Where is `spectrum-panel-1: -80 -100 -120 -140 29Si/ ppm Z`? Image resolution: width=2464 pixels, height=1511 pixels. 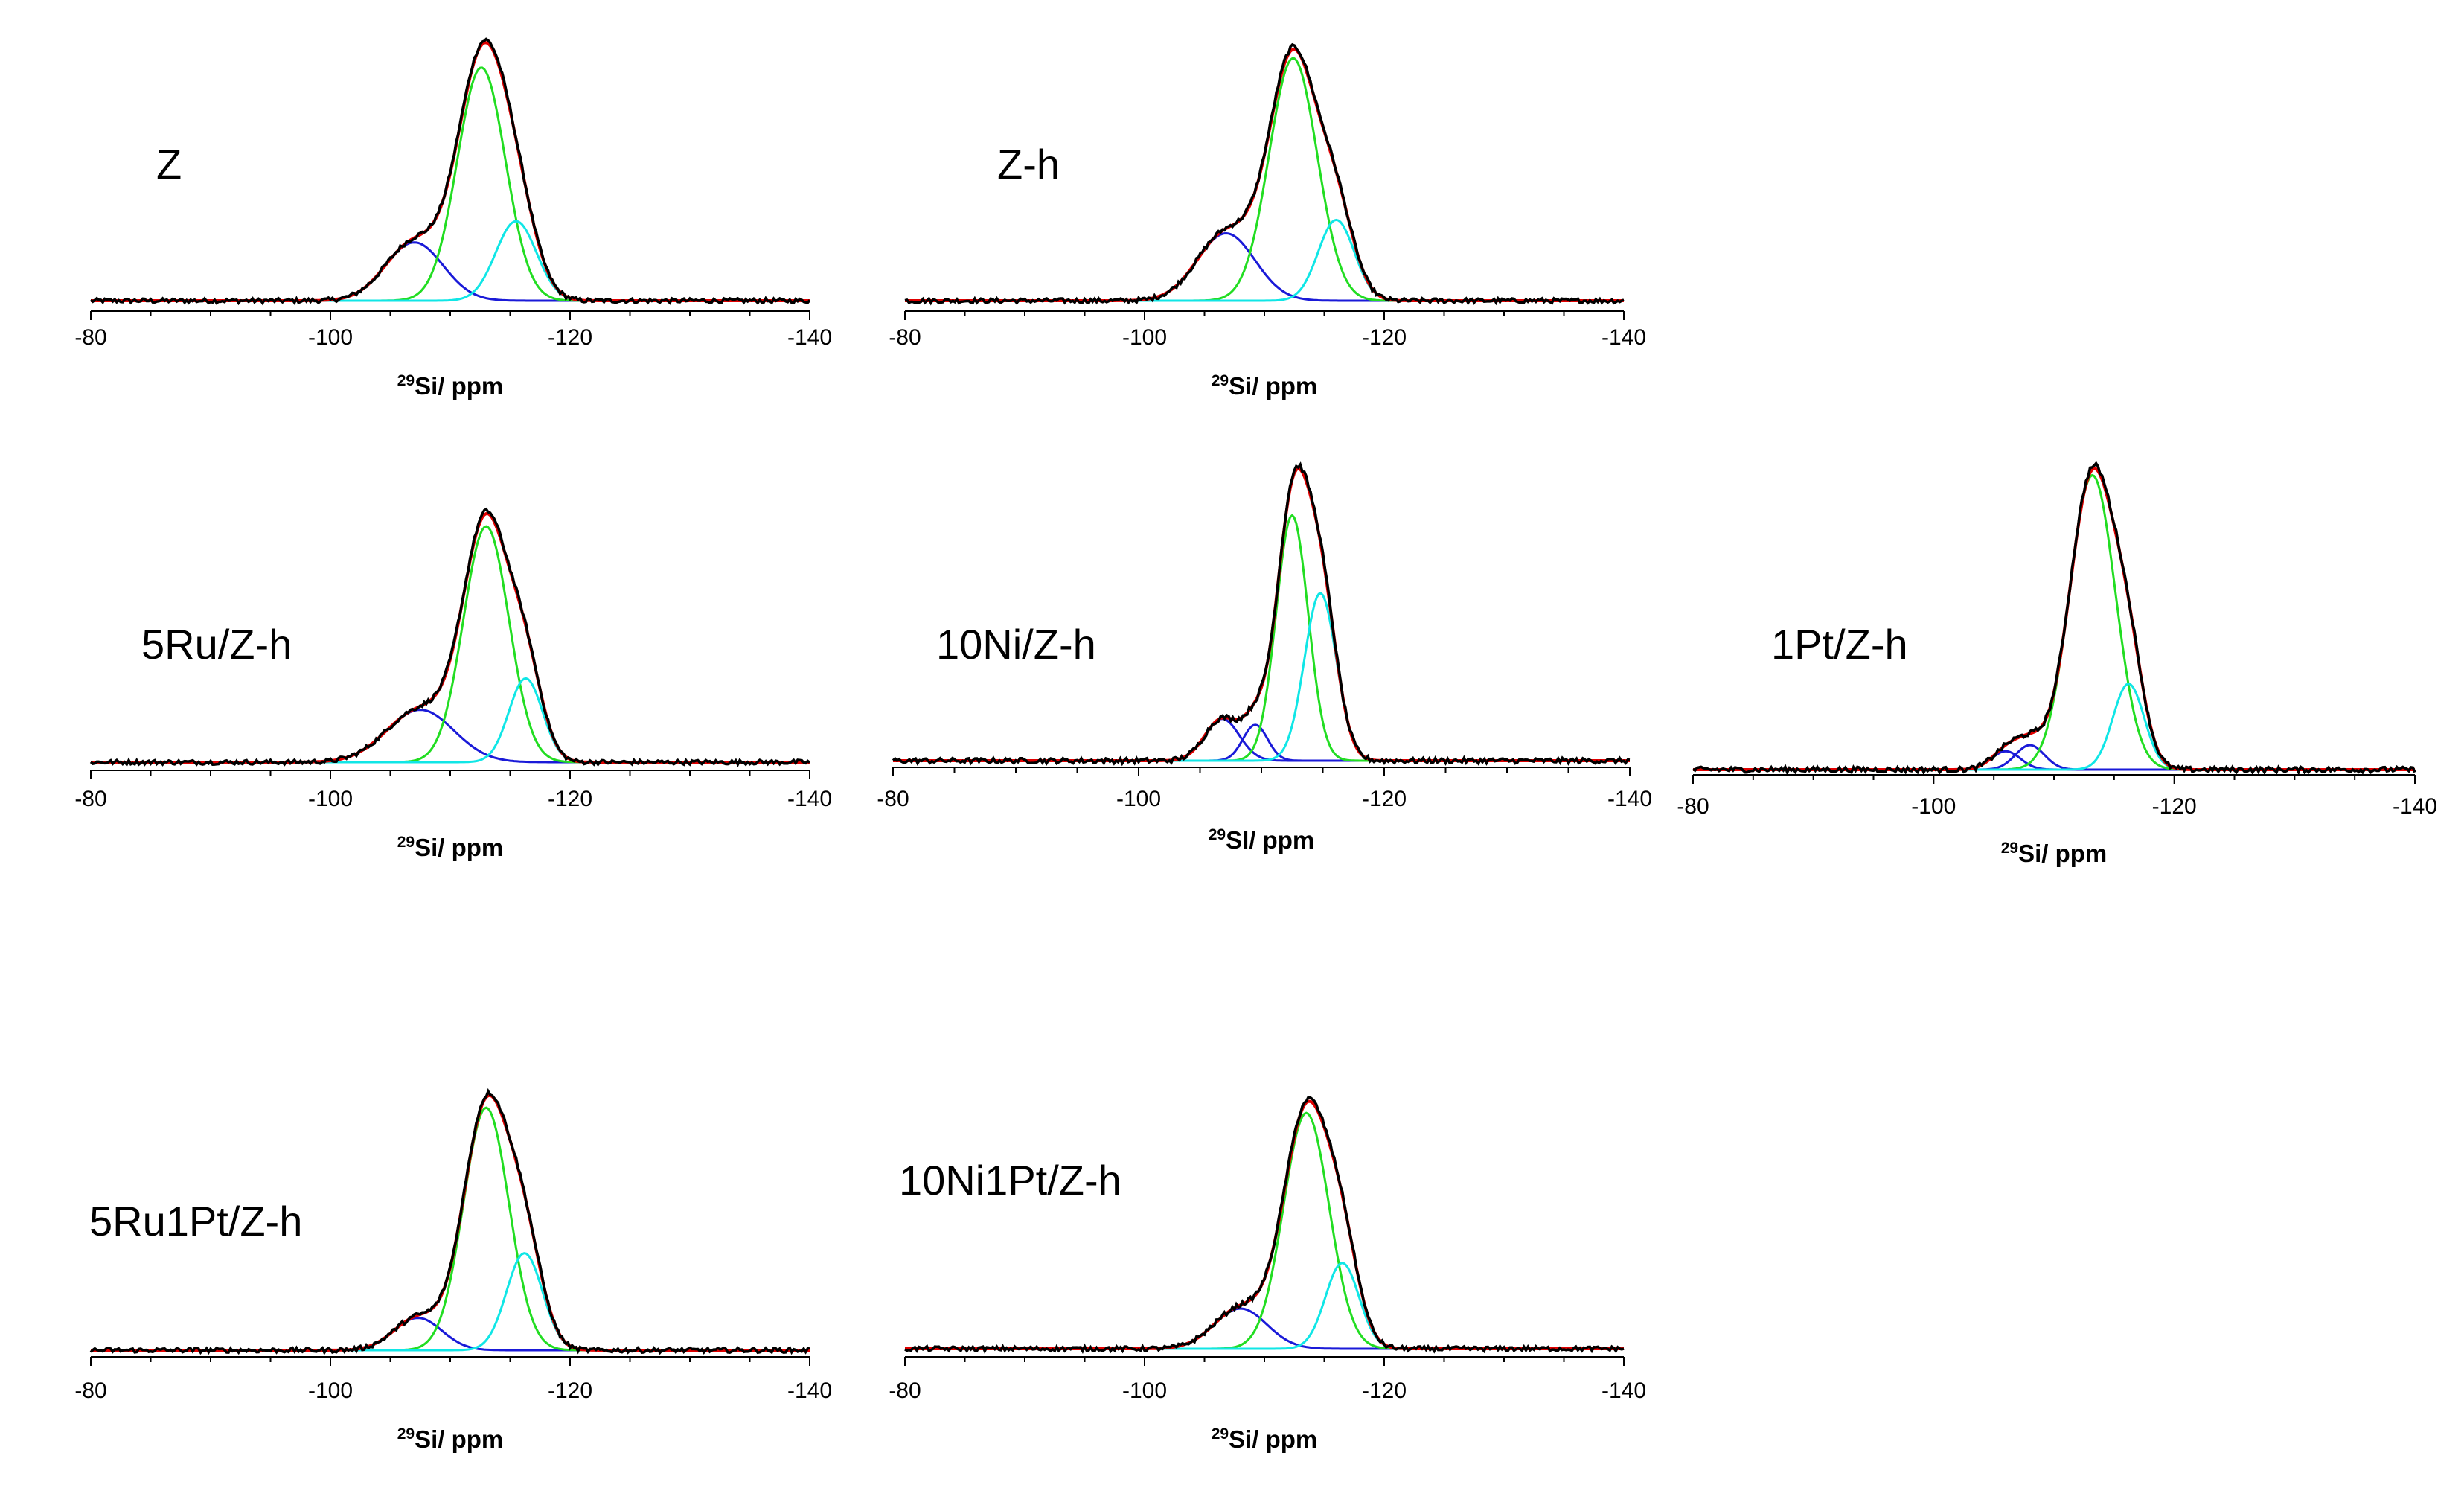
spectrum-panel-1: -80 -100 -120 -140 29Si/ ppm Z is located at coordinates (453, 218).